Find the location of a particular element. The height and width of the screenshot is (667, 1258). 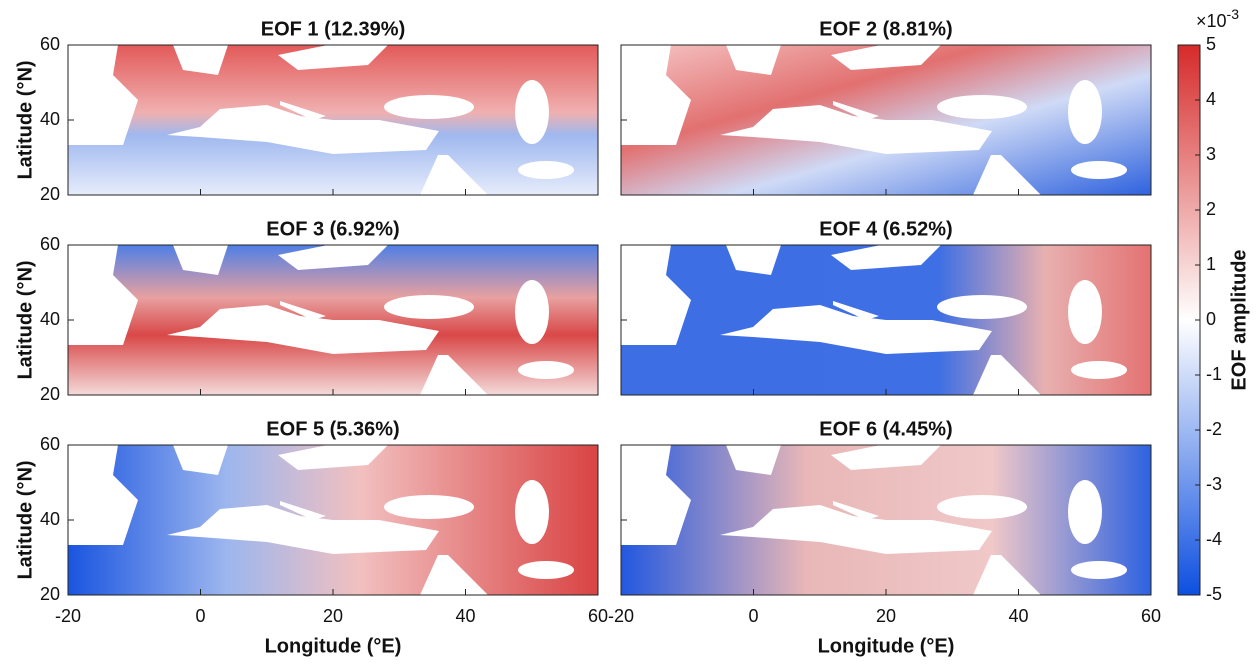

colorbar-tick-label: 2 is located at coordinates (1211, 209).